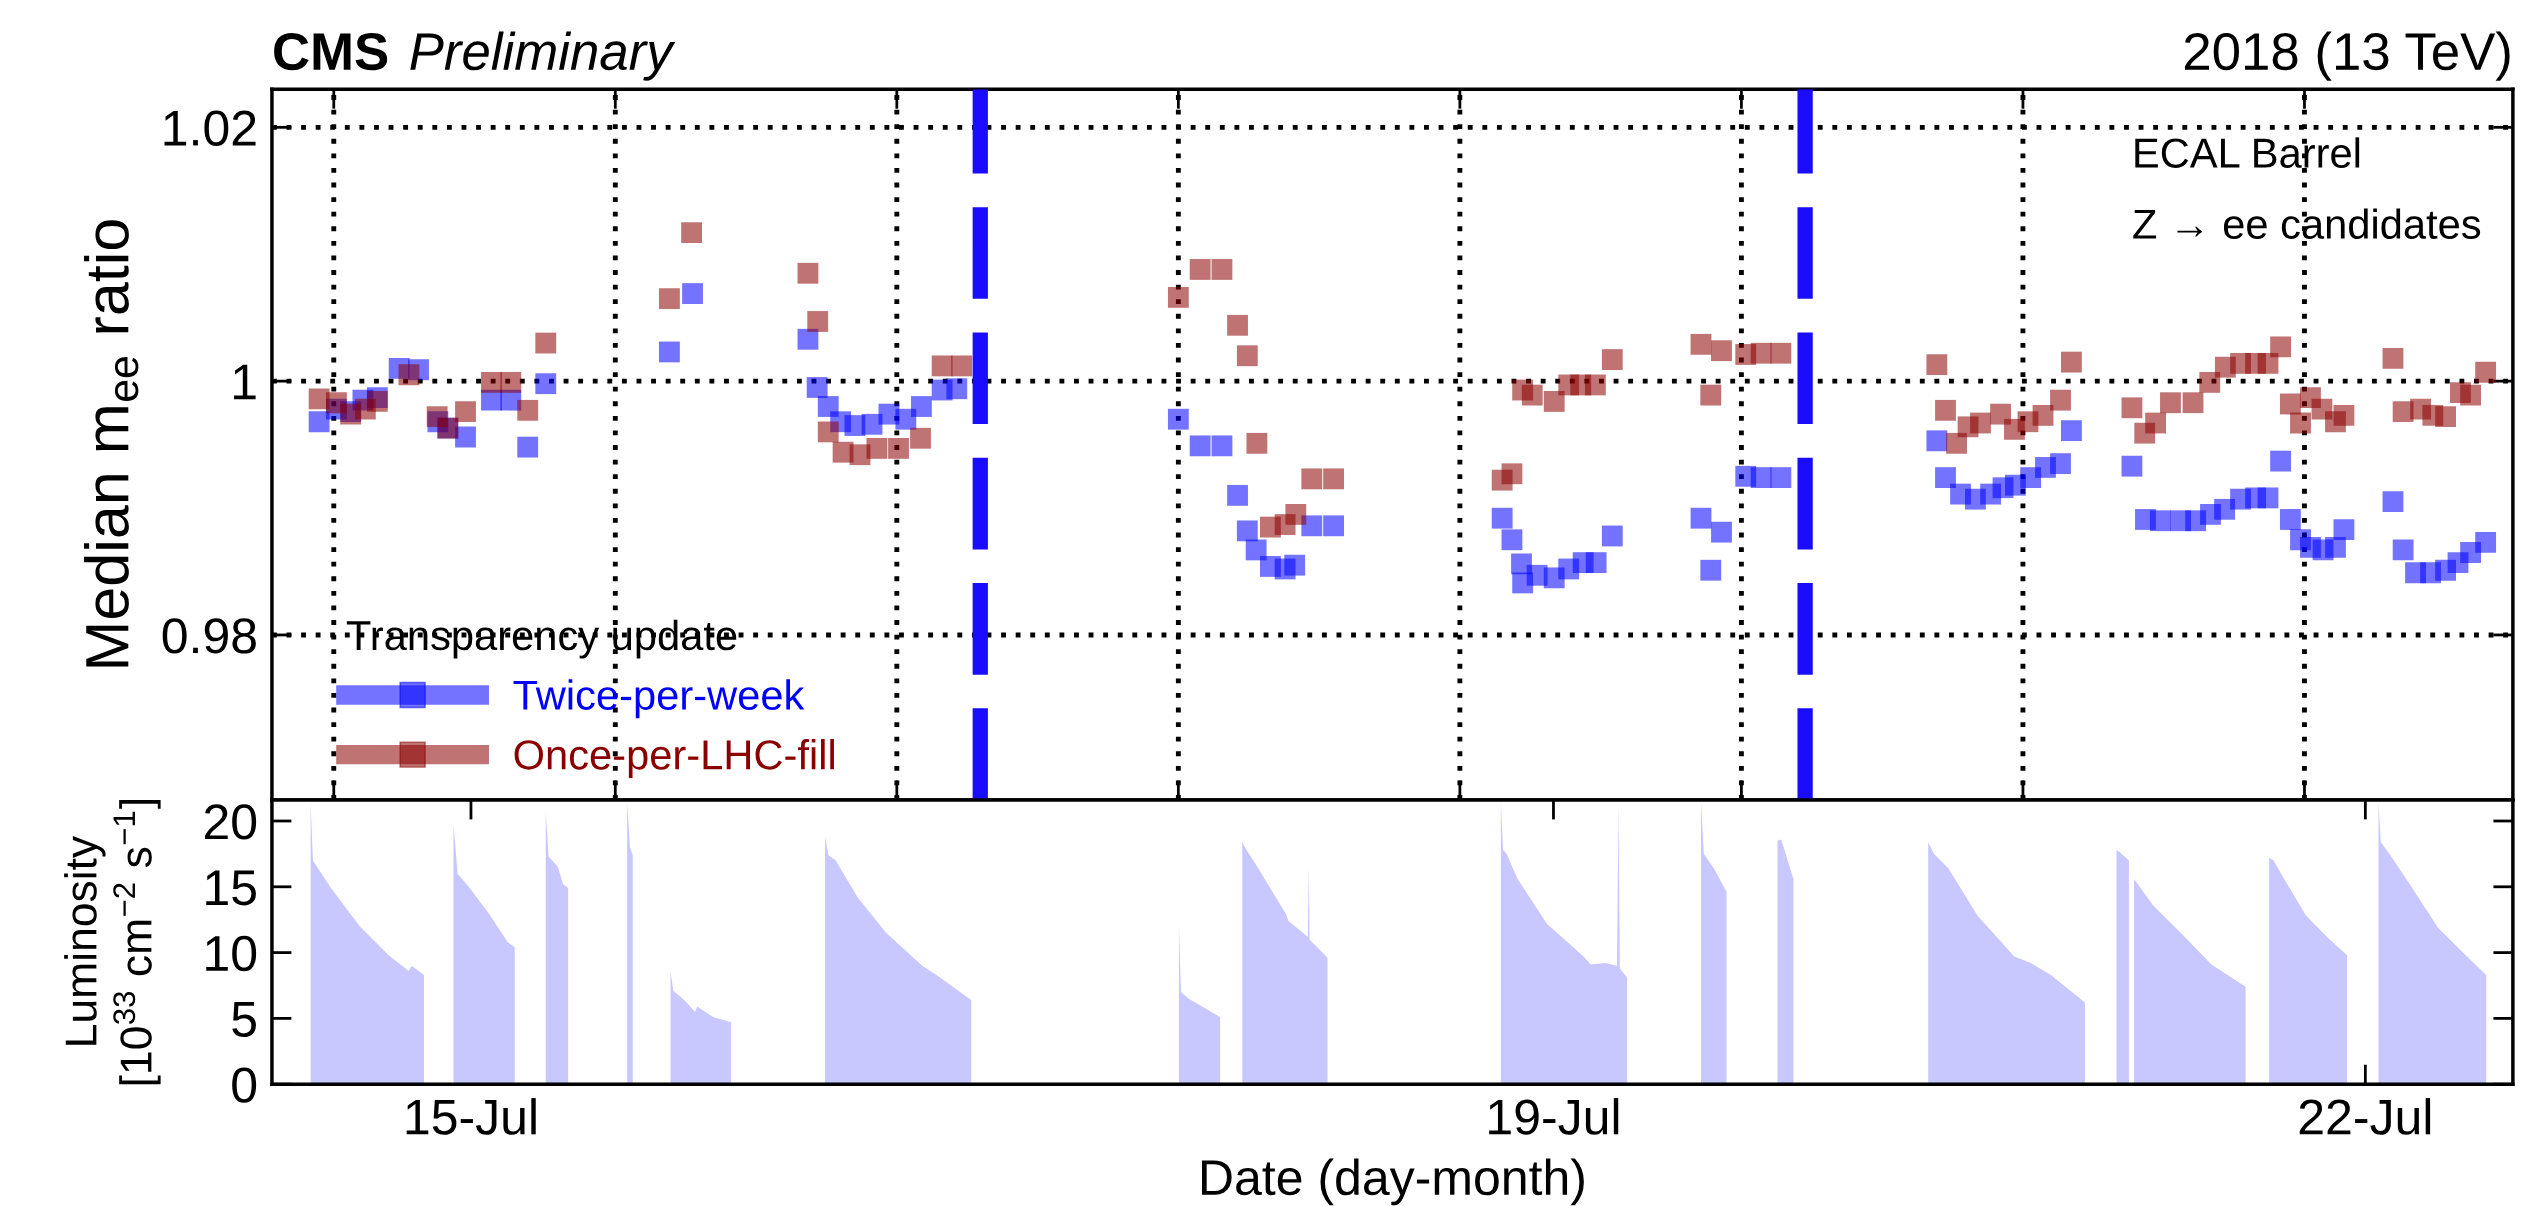  What do you see at coordinates (659, 699) in the screenshot?
I see `legend-label: Twice-per-week` at bounding box center [659, 699].